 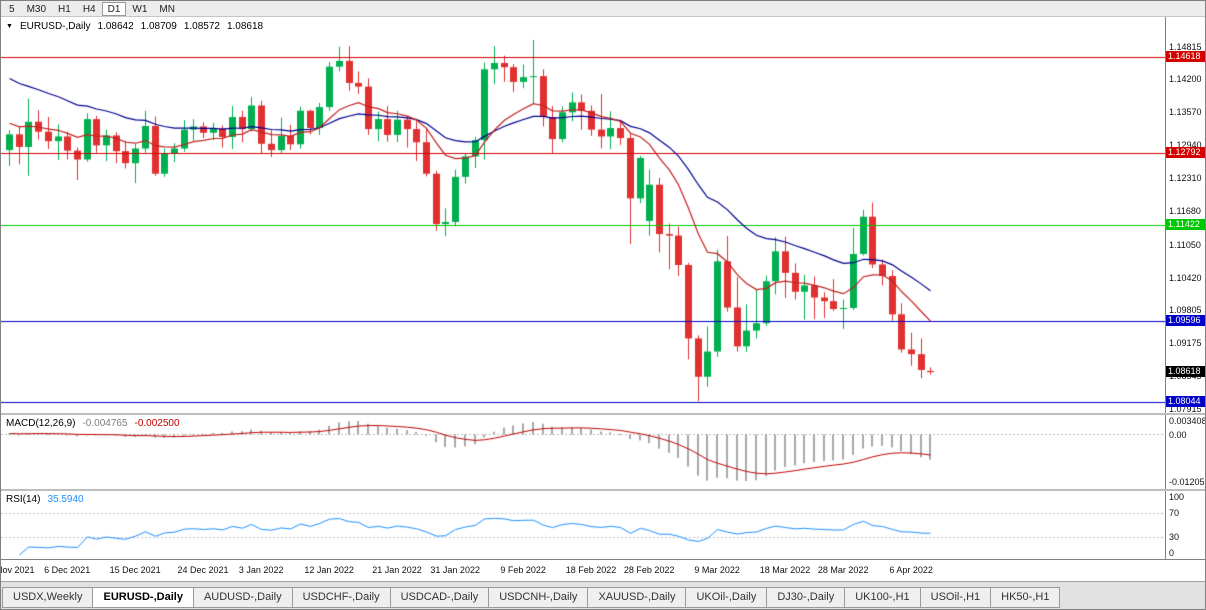 I want to click on macd-main-value: -0.004765, so click(x=105, y=423).